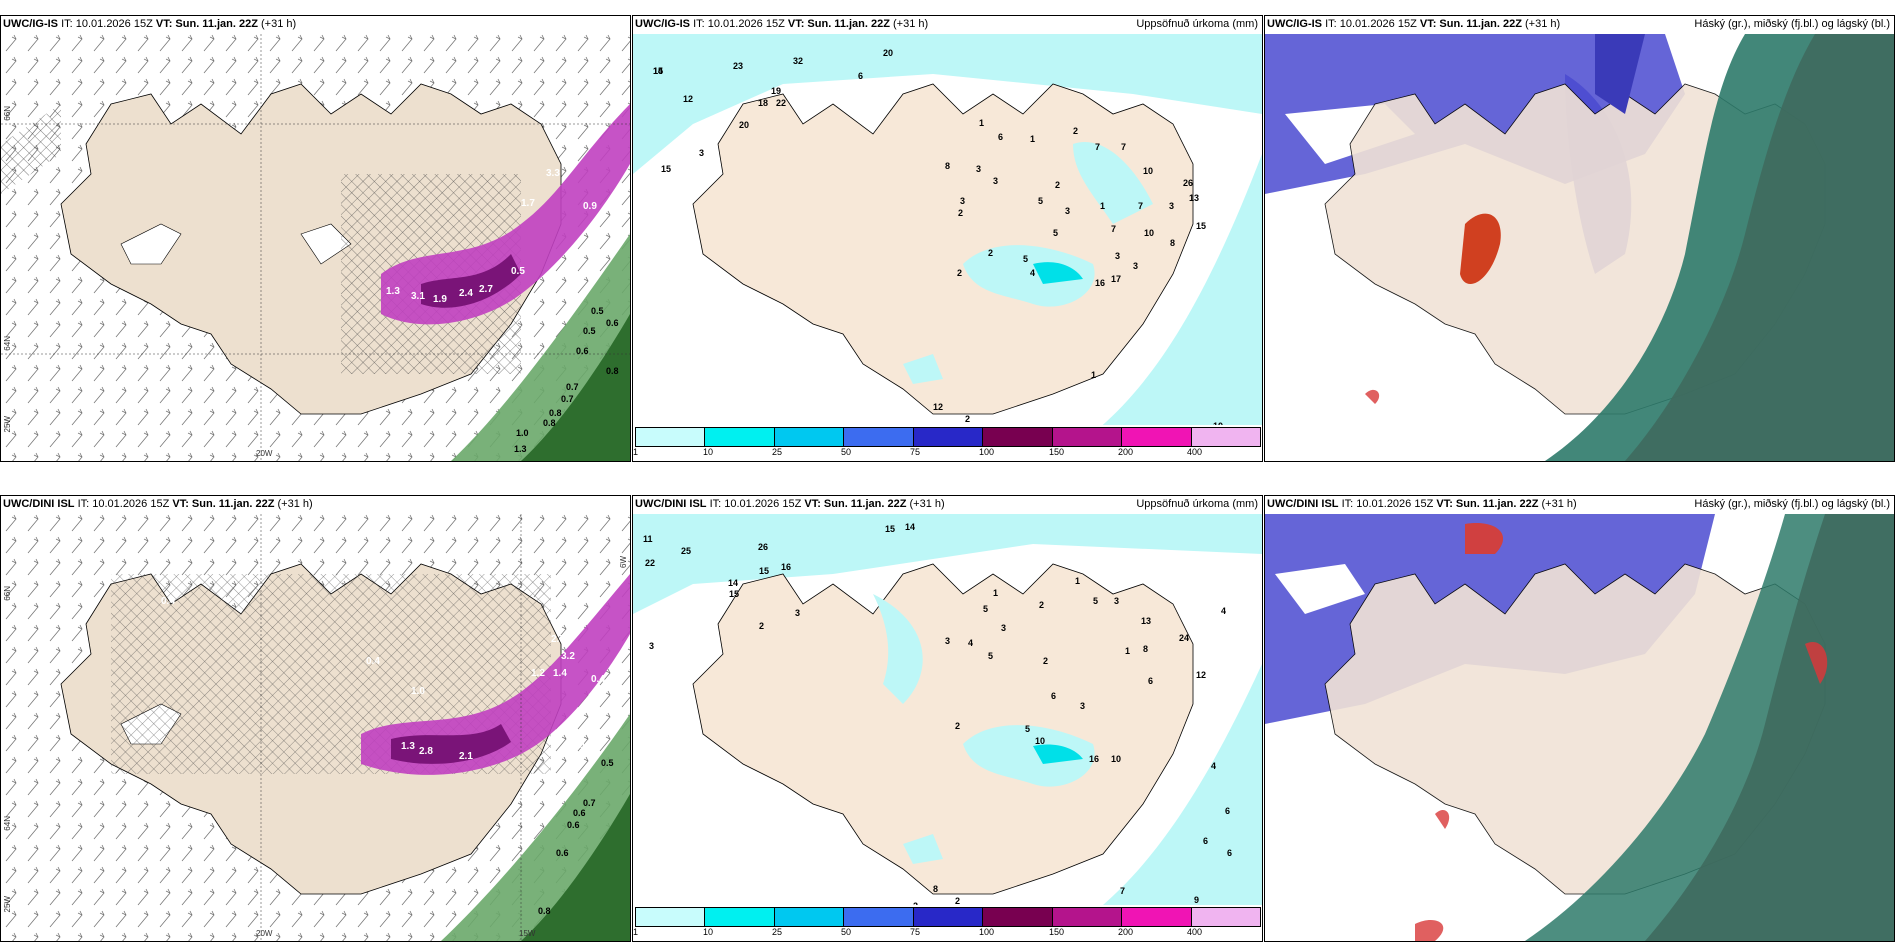 This screenshot has width=1900, height=950. What do you see at coordinates (910, 527) in the screenshot?
I see `precip-value: 14` at bounding box center [910, 527].